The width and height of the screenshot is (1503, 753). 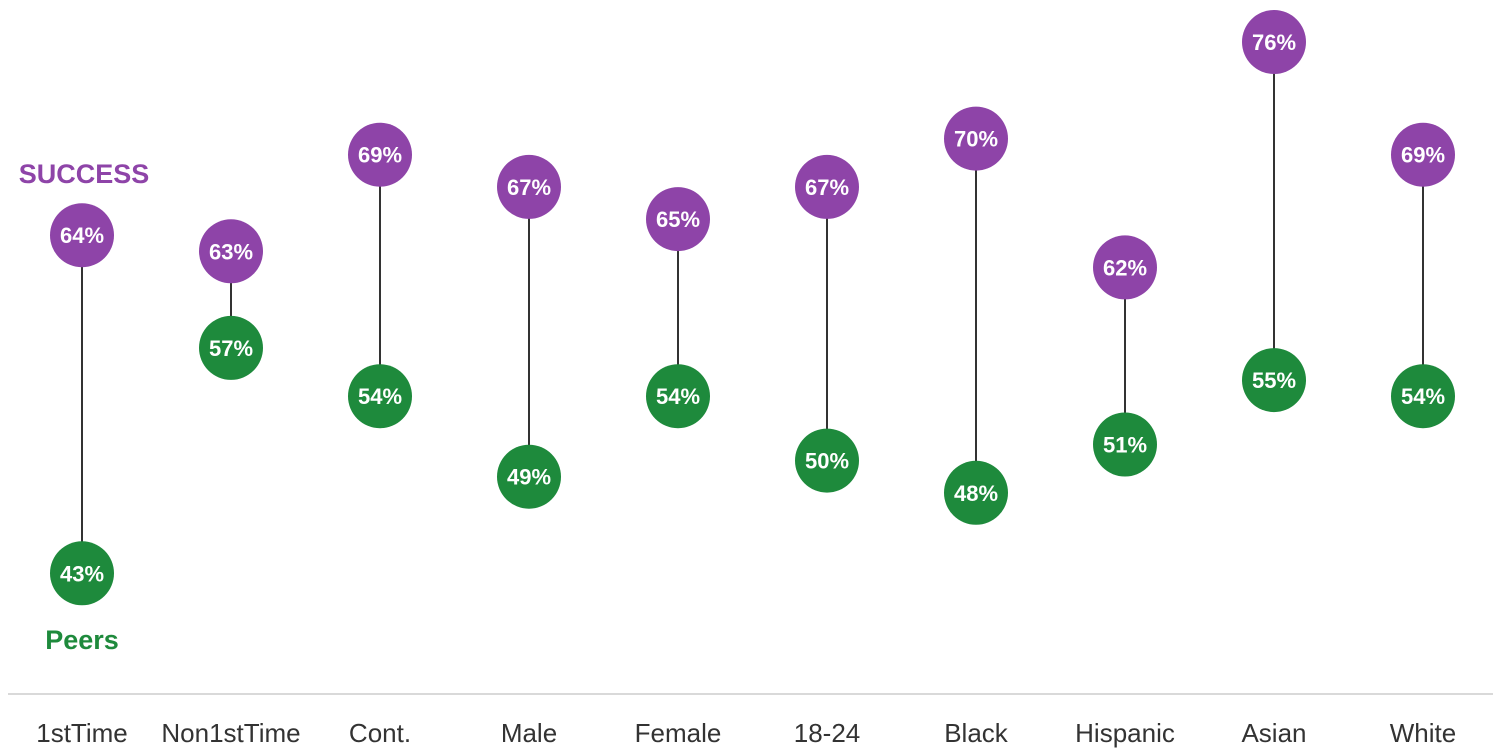 I want to click on success-value-label-0: 64%, so click(x=82, y=235).